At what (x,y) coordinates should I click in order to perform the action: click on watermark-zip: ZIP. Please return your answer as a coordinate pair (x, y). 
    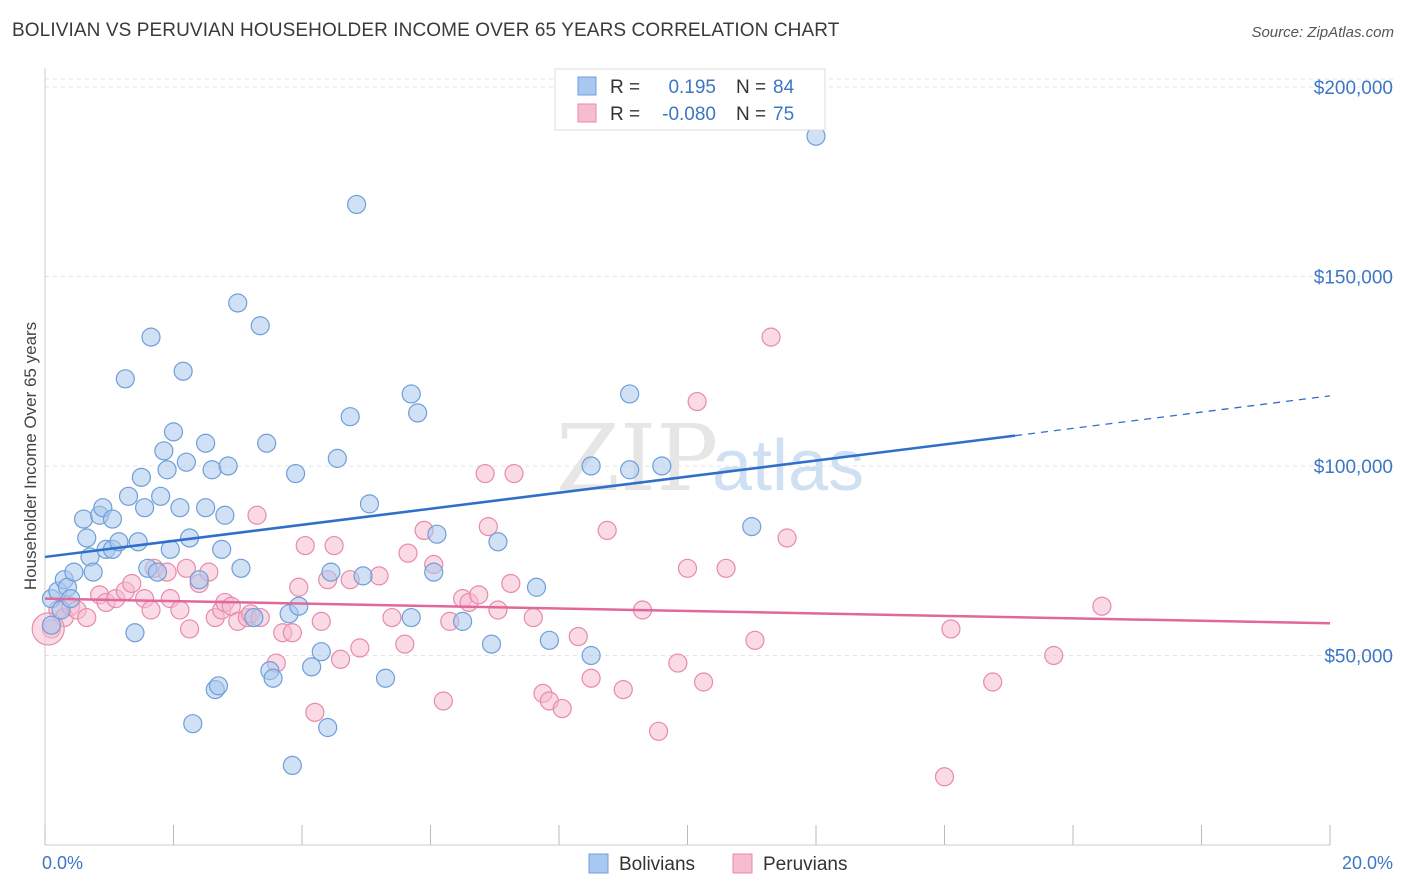
    Looking at the image, I should click on (637, 458).